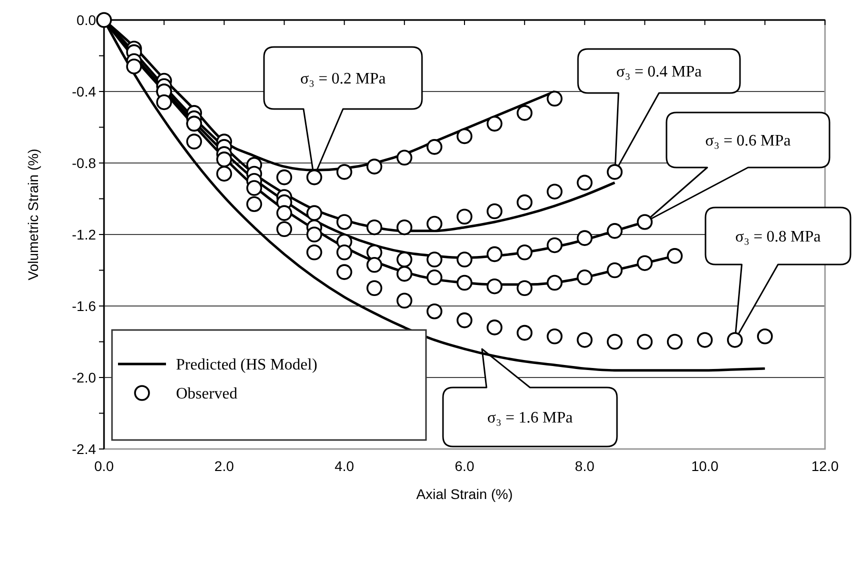  I want to click on x-tick-label: 10.0, so click(705, 466).